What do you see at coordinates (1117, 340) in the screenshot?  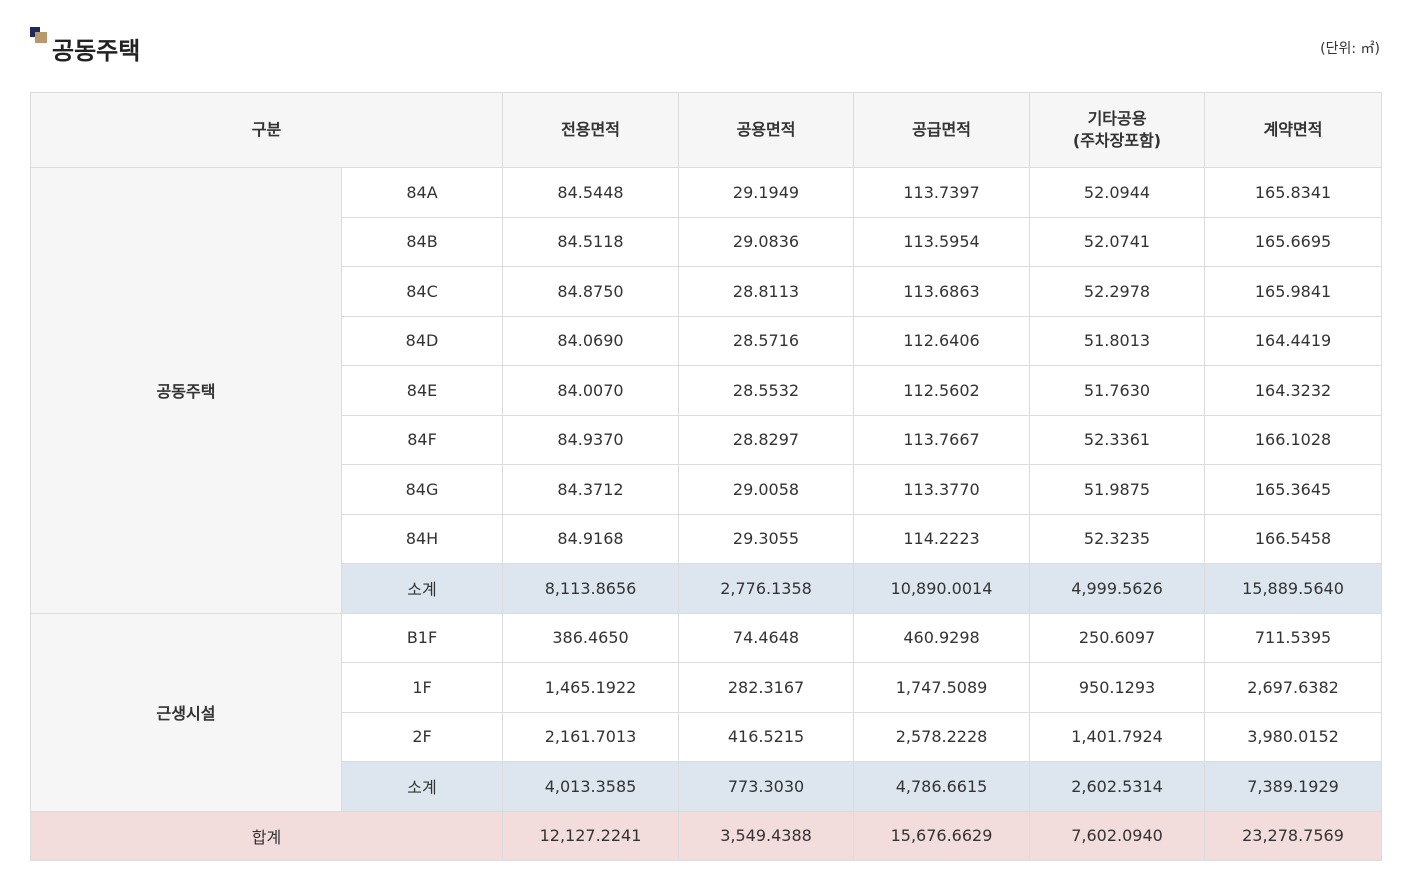 I see `value-cell: 51.8013` at bounding box center [1117, 340].